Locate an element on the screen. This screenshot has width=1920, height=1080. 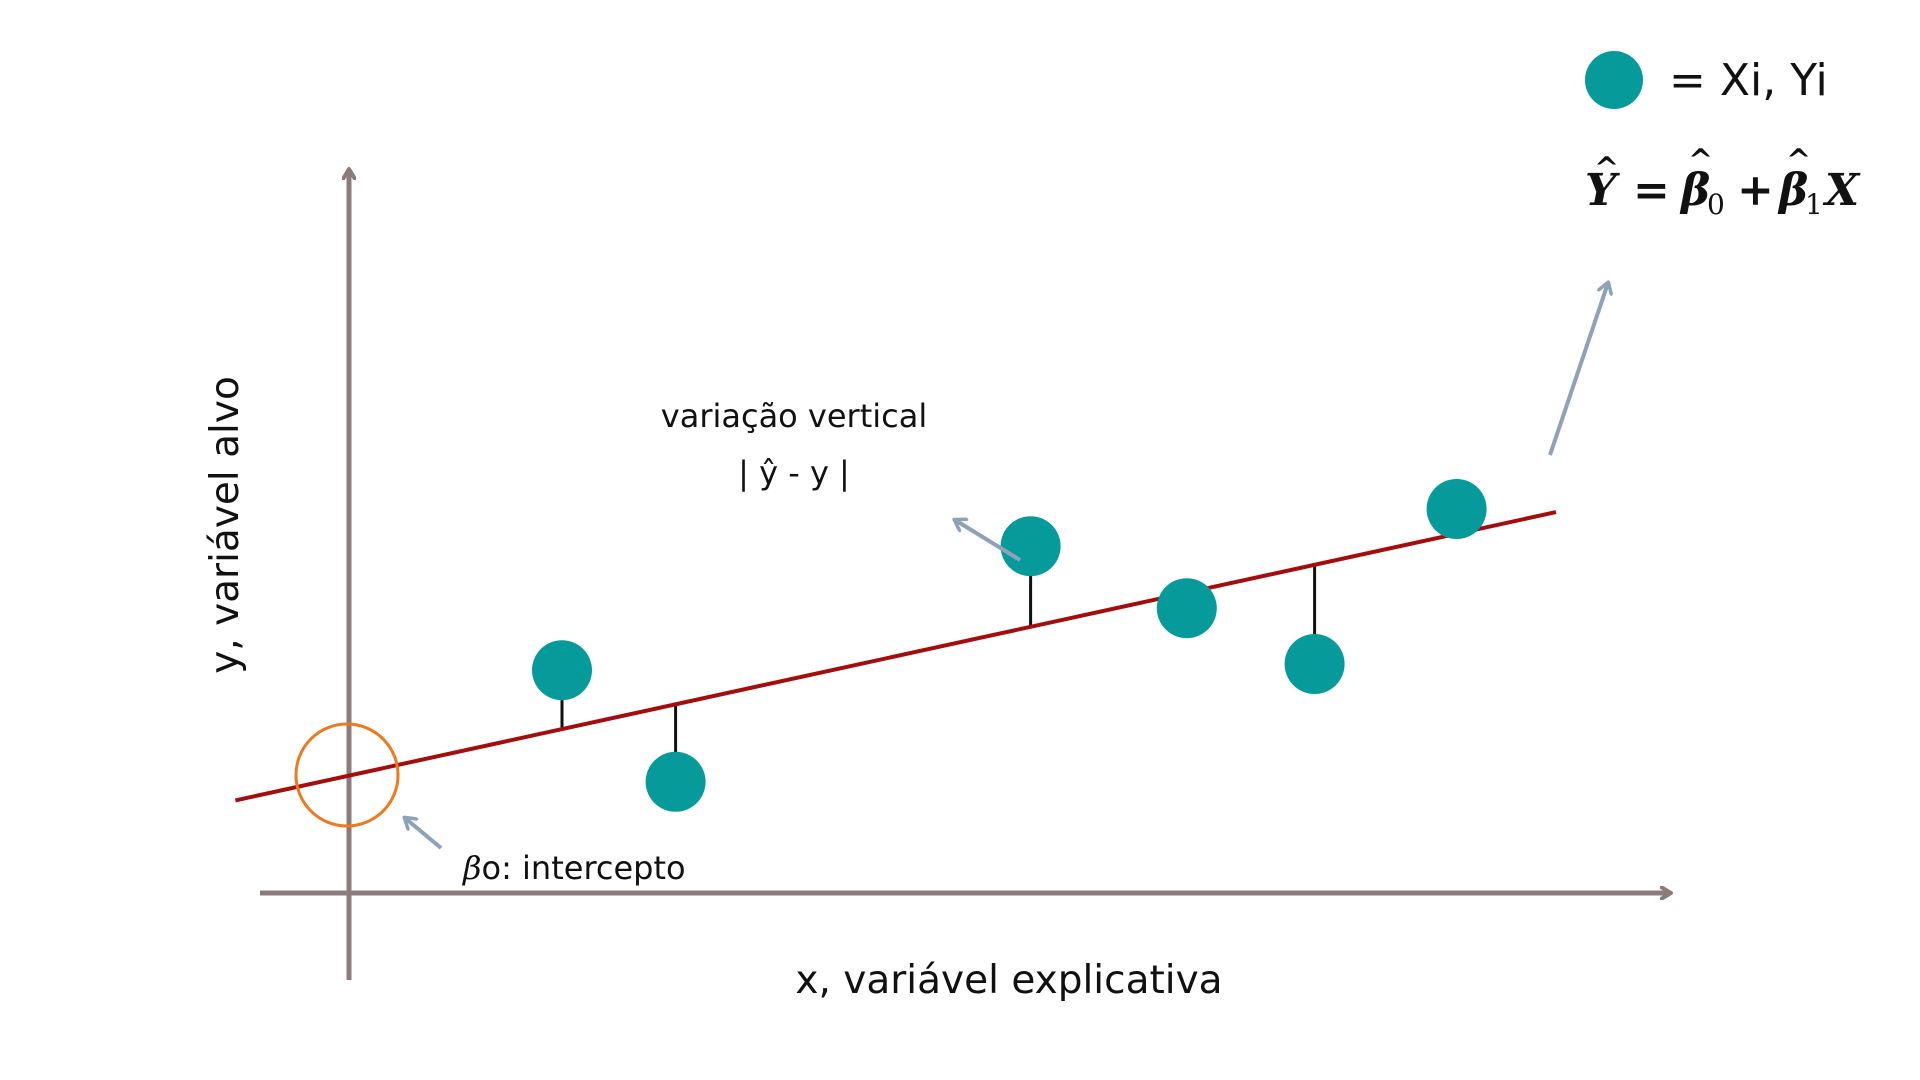
residual-title: variação vertical is located at coordinates (794, 416).